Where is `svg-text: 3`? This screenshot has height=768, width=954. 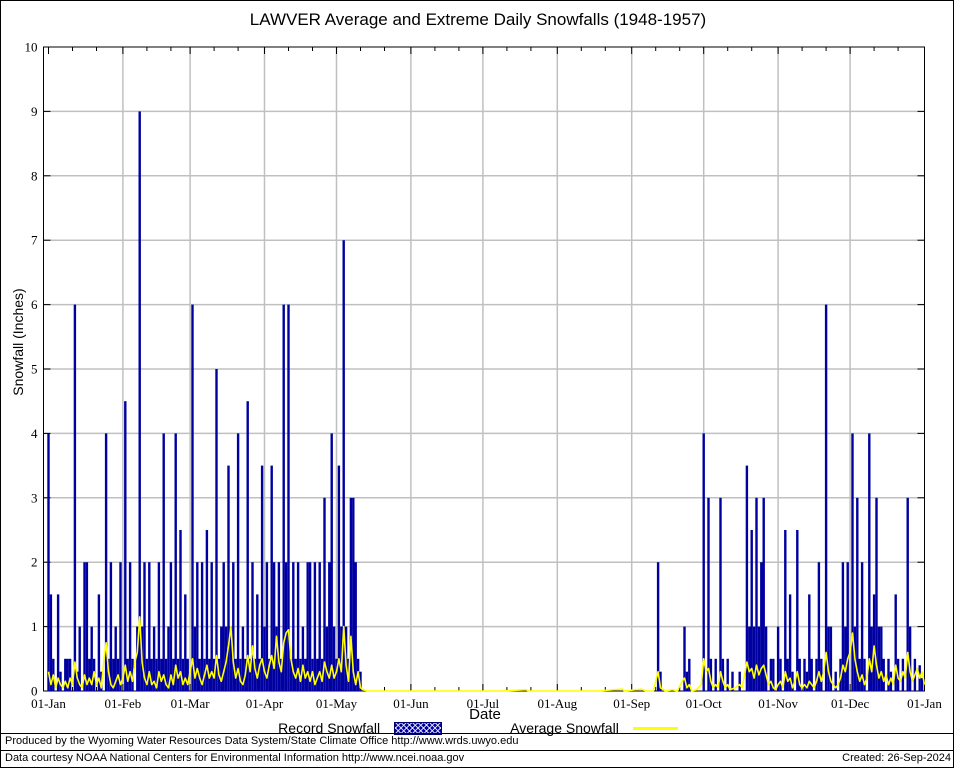 svg-text: 3 is located at coordinates (34, 497).